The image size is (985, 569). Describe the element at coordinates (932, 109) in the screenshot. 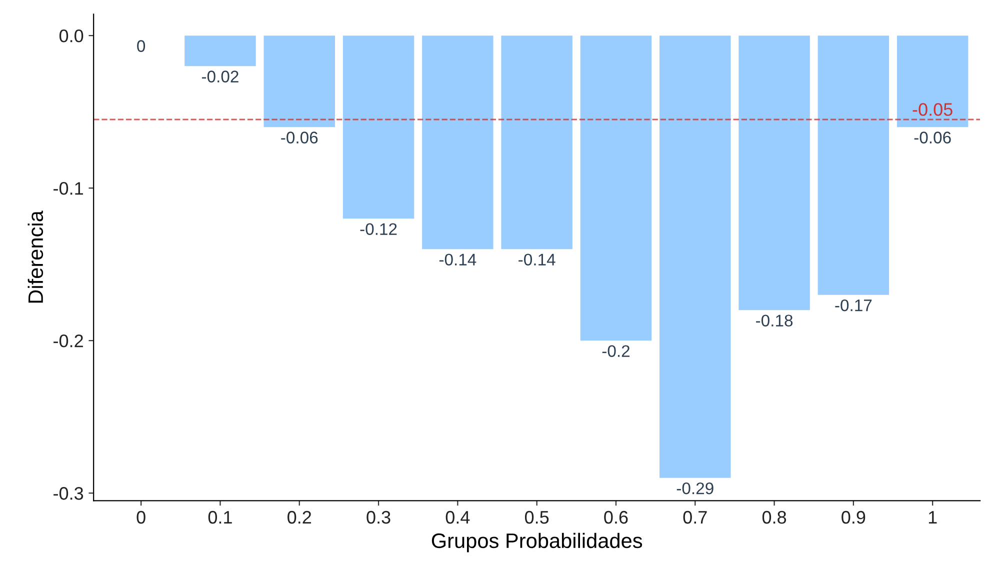

I see `ref-line-label: -0.05` at that location.